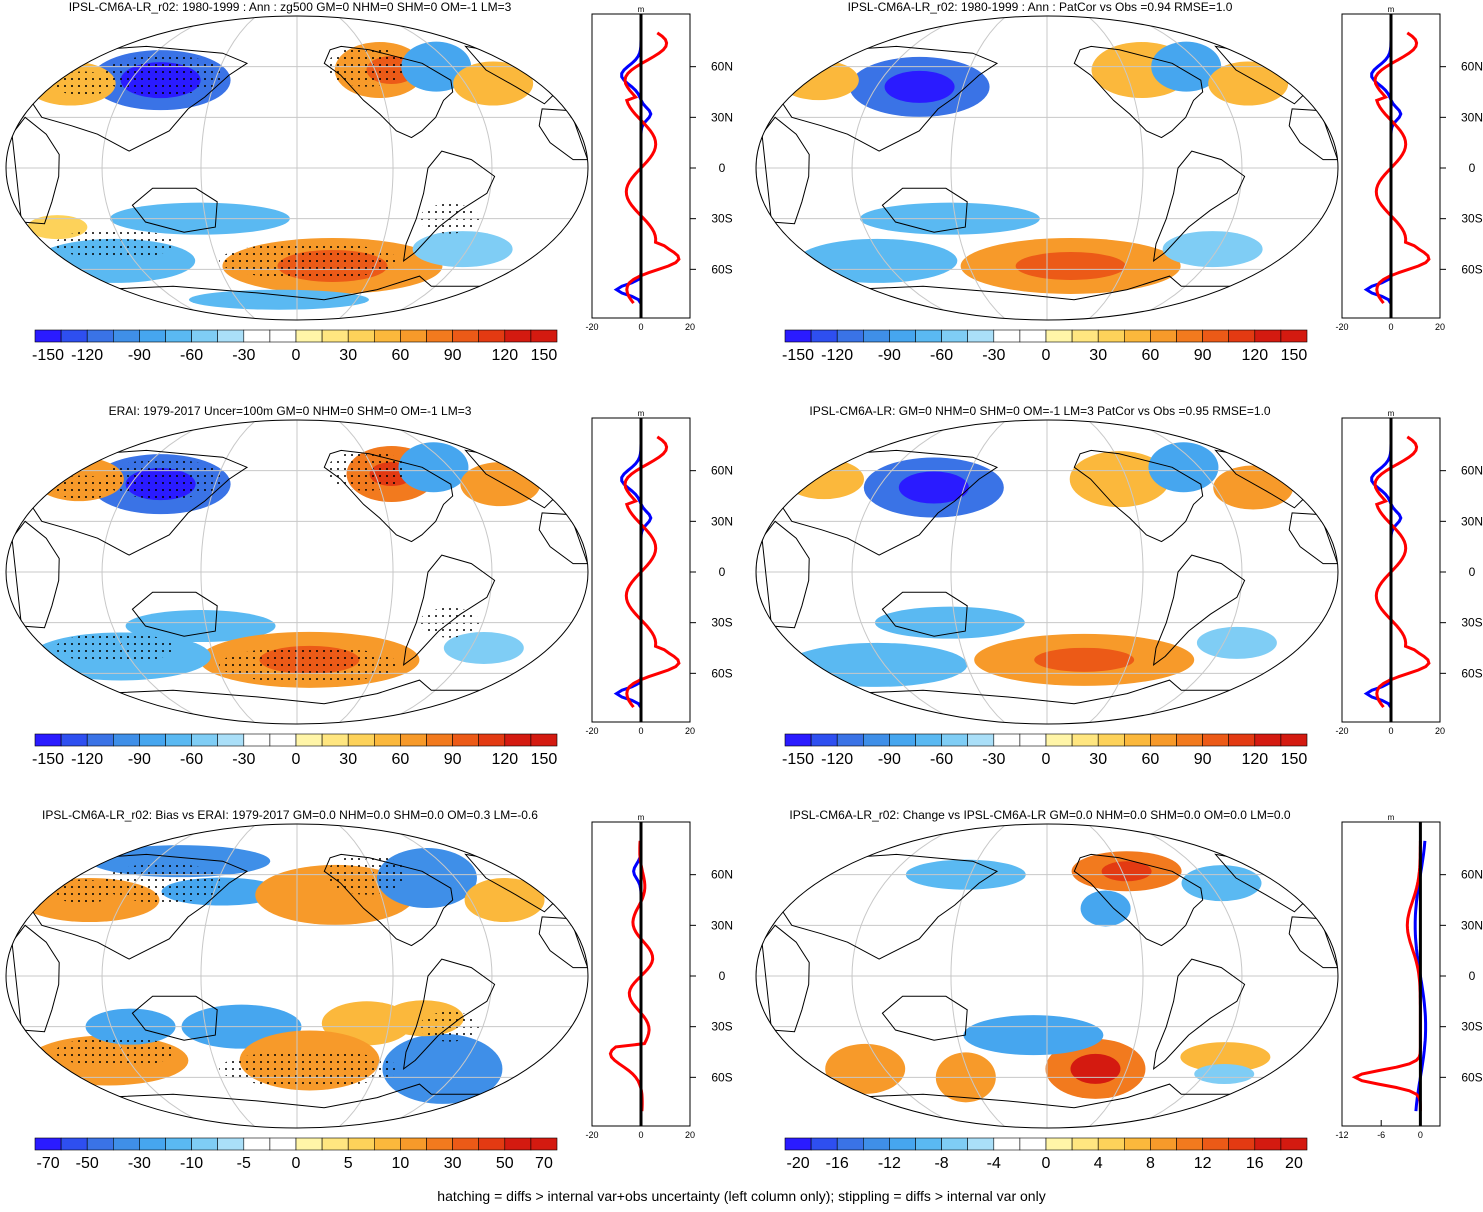 The width and height of the screenshot is (1483, 1212). Describe the element at coordinates (191, 355) in the screenshot. I see `colorbar-label: -60` at that location.